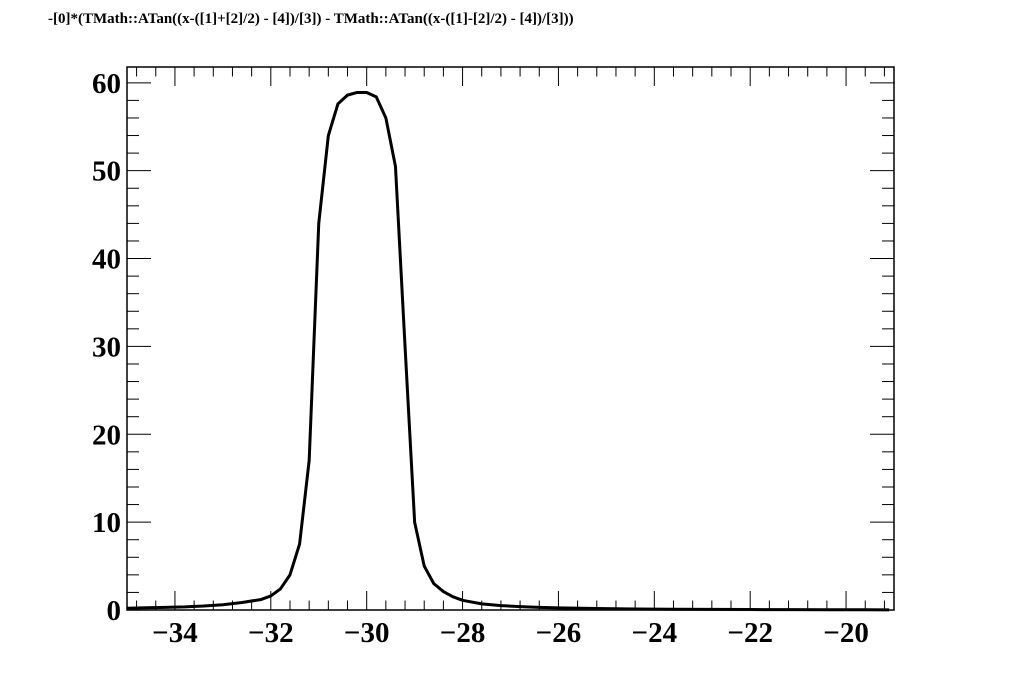 Image resolution: width=1022 pixels, height=678 pixels. Describe the element at coordinates (463, 633) in the screenshot. I see `x-tick-label: −28` at that location.